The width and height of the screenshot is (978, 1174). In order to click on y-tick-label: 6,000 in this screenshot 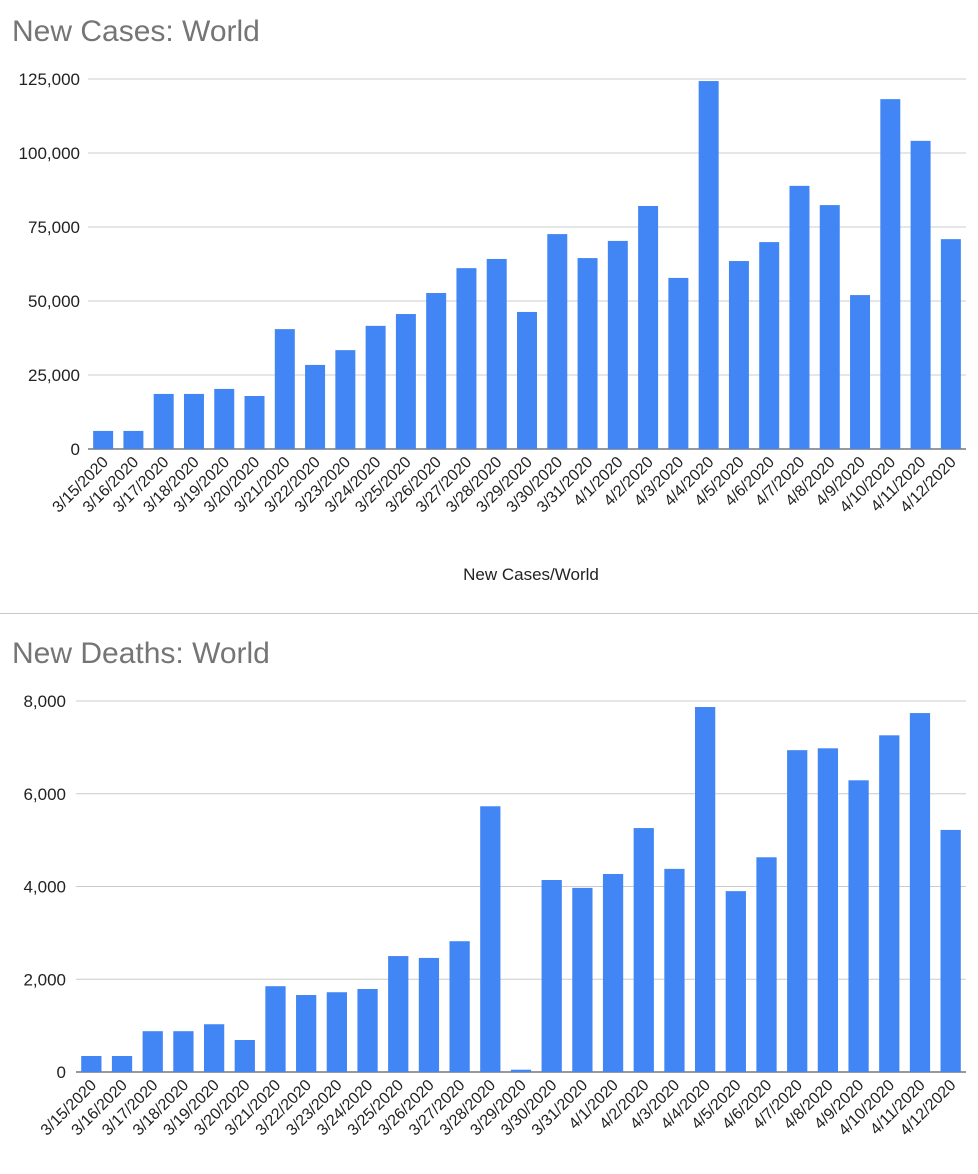, I will do `click(44, 794)`.